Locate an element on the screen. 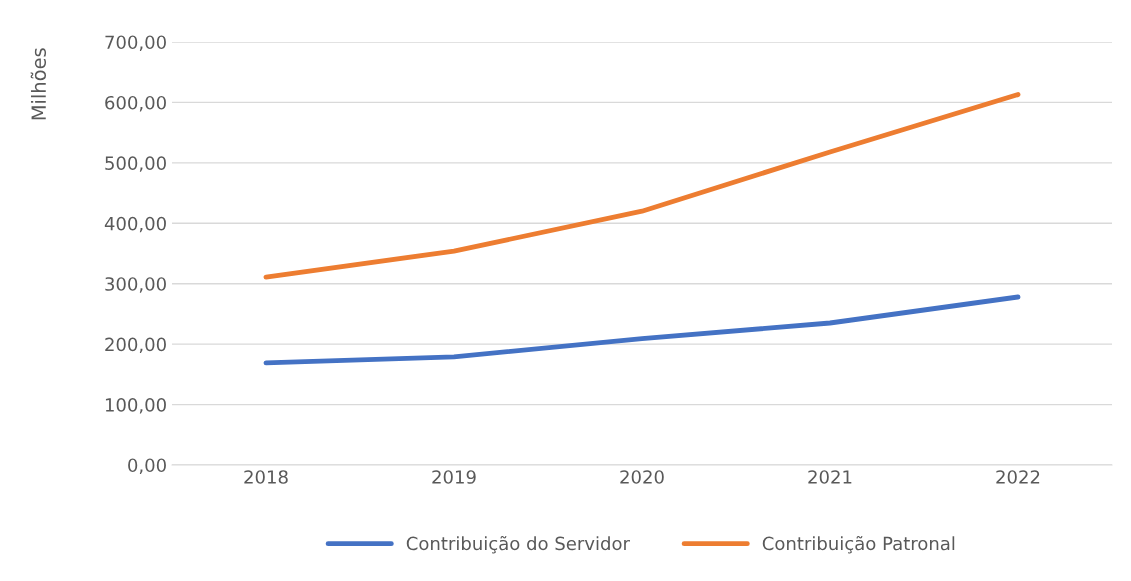 The height and width of the screenshot is (581, 1131). legend-label: Contribuição Patronal is located at coordinates (858, 544).